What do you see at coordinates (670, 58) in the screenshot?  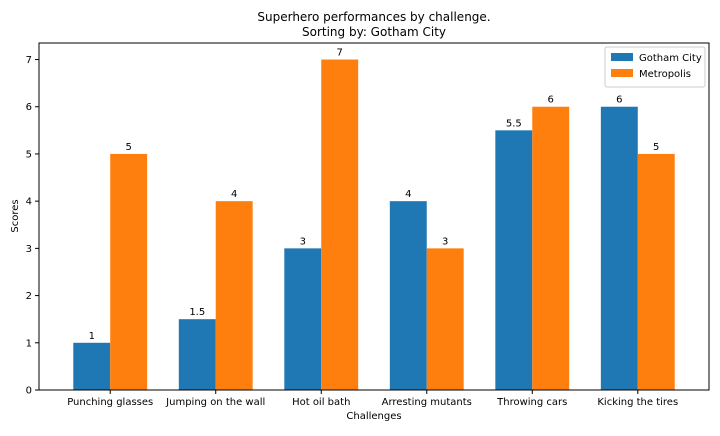 I see `legend-label: Gotham City` at bounding box center [670, 58].